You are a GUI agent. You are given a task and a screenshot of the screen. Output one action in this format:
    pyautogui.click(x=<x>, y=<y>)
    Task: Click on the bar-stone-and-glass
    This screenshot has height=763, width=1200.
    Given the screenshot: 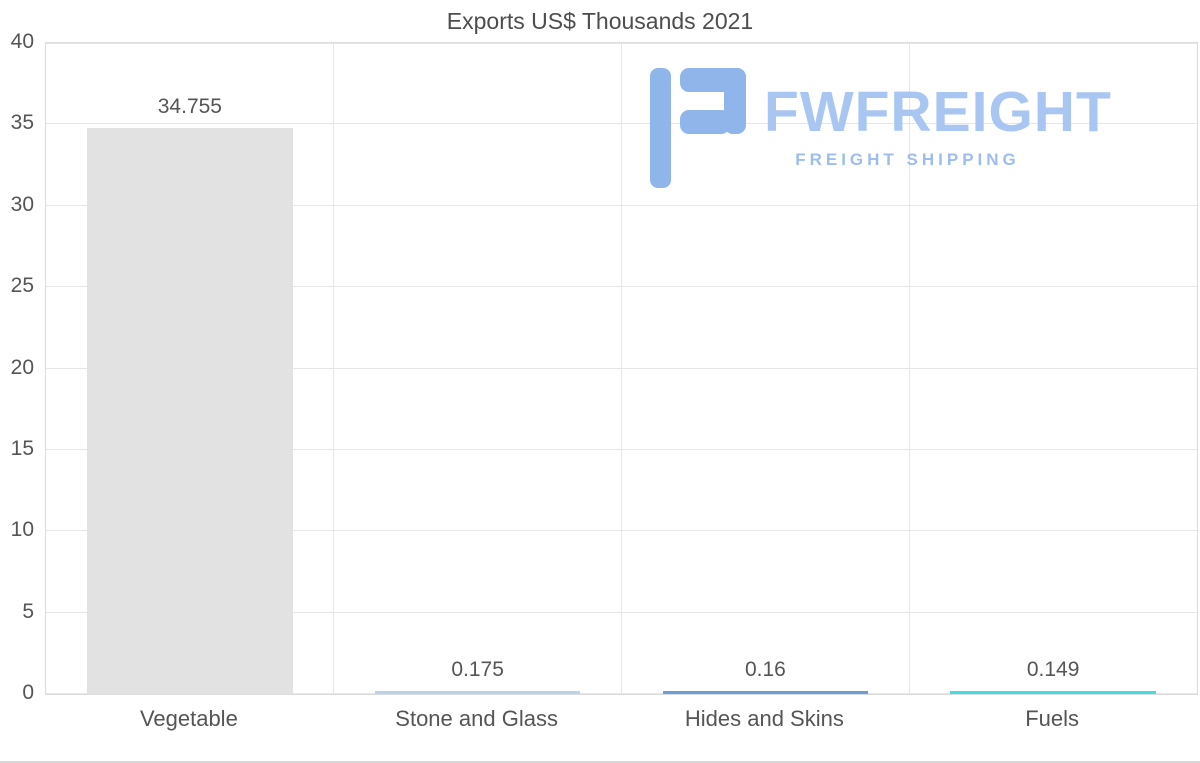 What is the action you would take?
    pyautogui.click(x=477, y=692)
    